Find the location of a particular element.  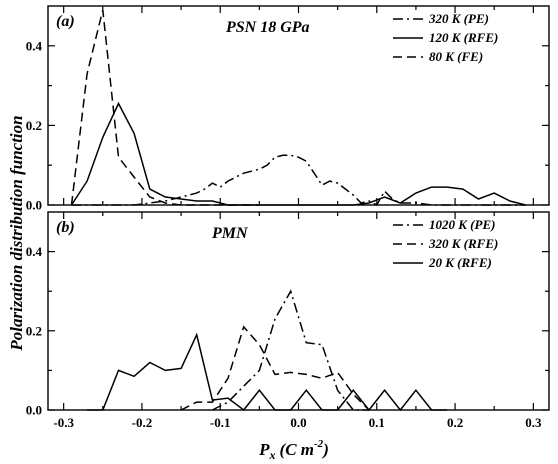

x-tick-label: 0.2 is located at coordinates (455, 422).